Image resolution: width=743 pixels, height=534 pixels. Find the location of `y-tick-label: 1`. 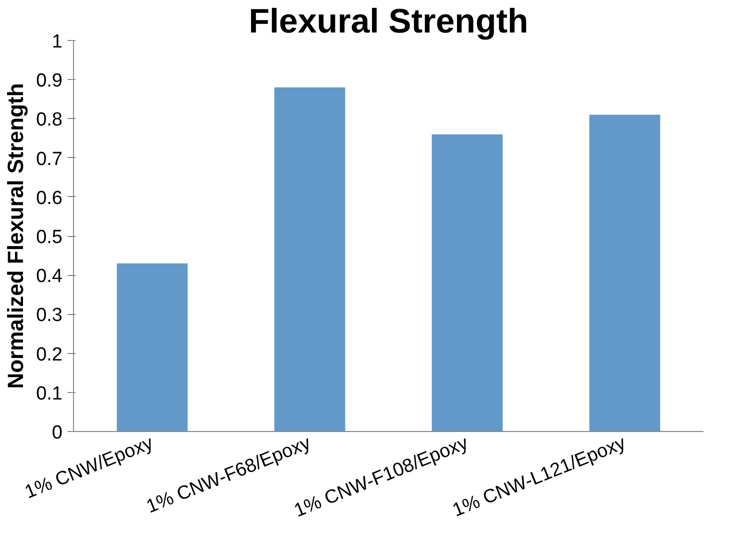

y-tick-label: 1 is located at coordinates (57, 42).